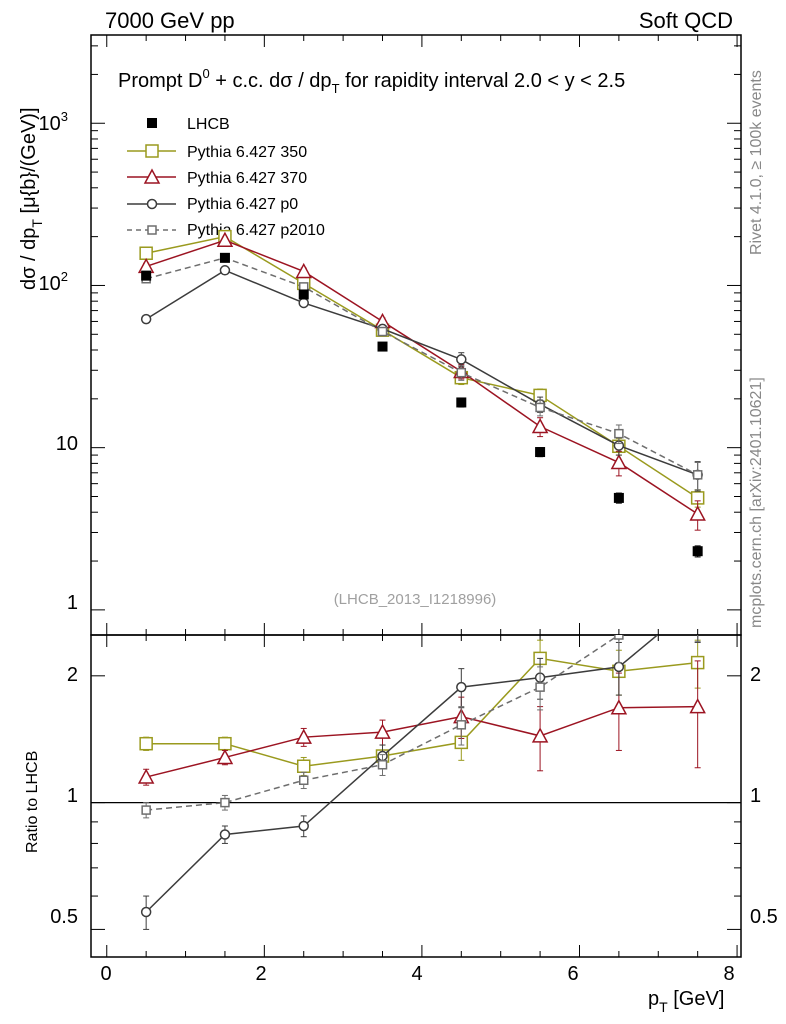  What do you see at coordinates (72, 796) in the screenshot?
I see `ratio-y-tick-label-1: 1` at bounding box center [72, 796].